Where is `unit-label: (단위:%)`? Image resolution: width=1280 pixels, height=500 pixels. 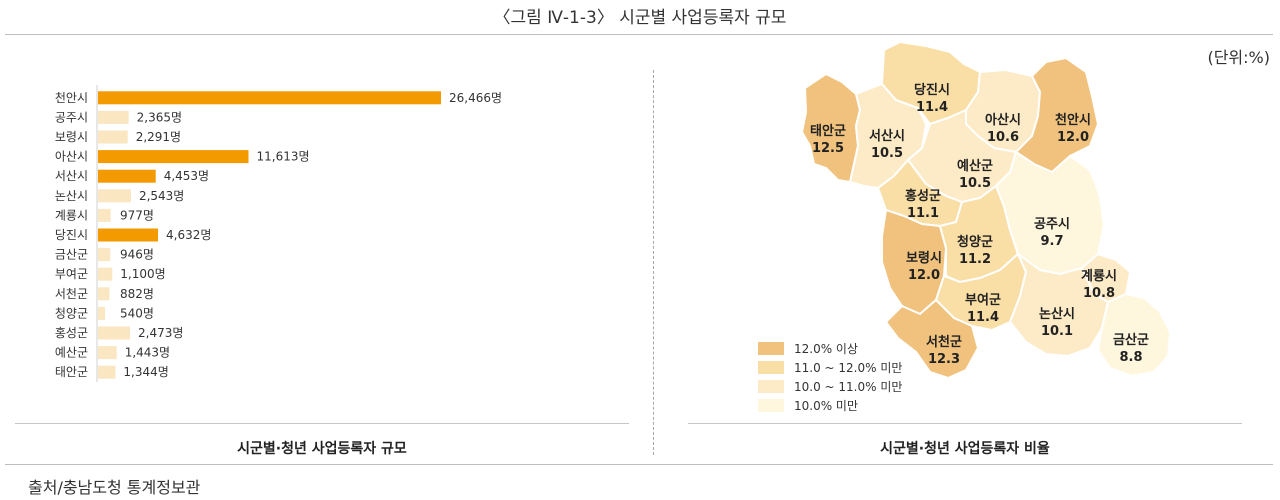
unit-label: (단위:%) is located at coordinates (1238, 57).